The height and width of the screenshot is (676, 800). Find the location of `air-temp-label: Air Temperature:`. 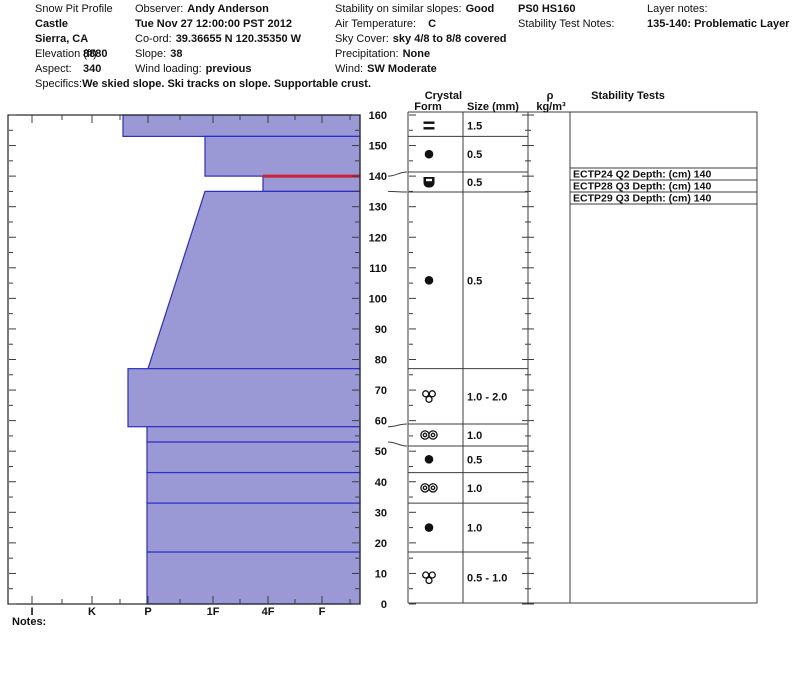

air-temp-label: Air Temperature: is located at coordinates (376, 24).